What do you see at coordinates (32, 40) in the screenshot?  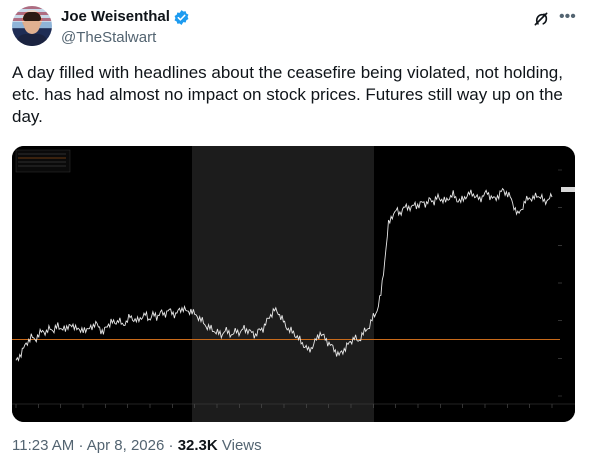 I see `avatar-suit` at bounding box center [32, 40].